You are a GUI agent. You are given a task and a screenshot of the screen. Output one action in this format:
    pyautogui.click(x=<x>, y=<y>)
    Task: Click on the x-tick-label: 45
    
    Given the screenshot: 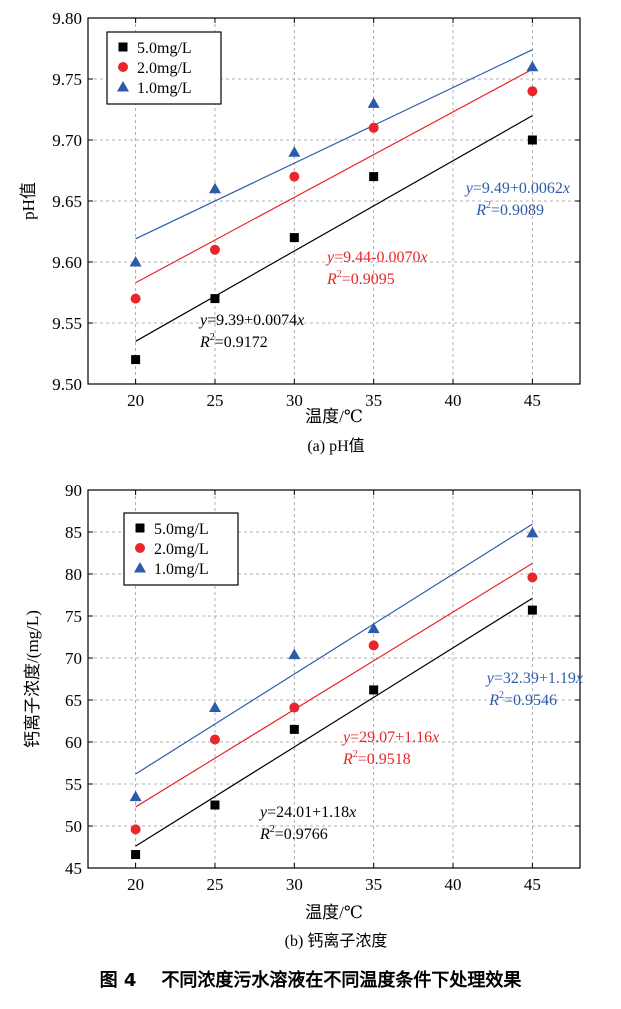 What is the action you would take?
    pyautogui.click(x=532, y=400)
    